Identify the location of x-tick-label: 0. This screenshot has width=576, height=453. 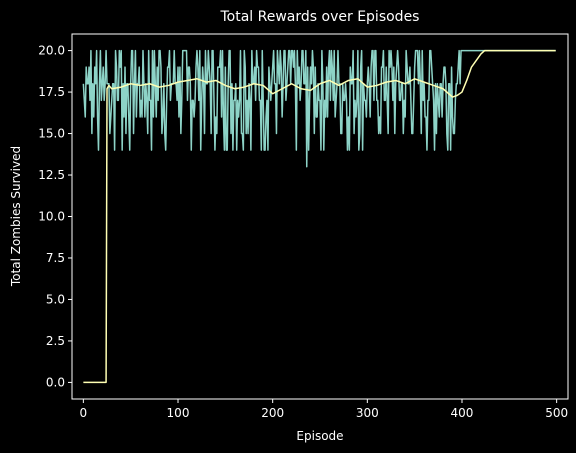
(84, 413).